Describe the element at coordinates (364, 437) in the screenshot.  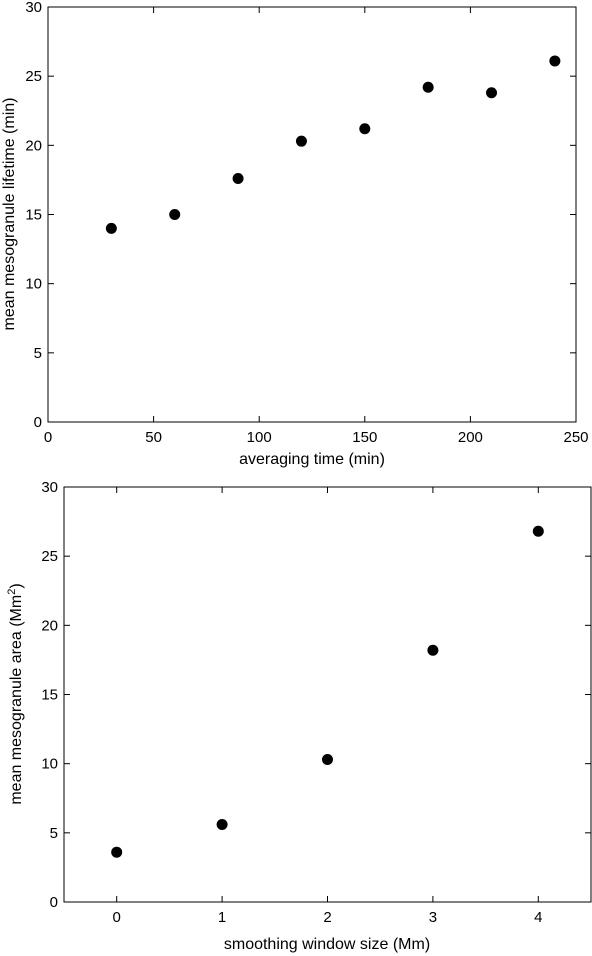
I see `x-tick-label: 150` at that location.